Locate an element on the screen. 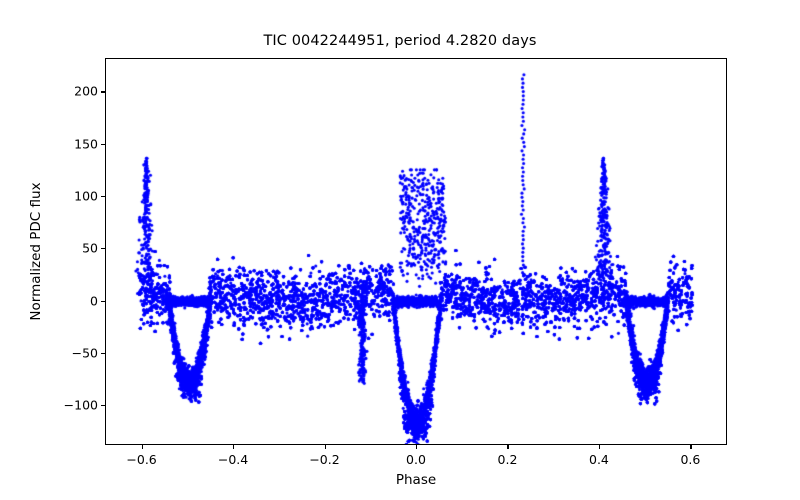  x-axis-label: Phase is located at coordinates (416, 480).